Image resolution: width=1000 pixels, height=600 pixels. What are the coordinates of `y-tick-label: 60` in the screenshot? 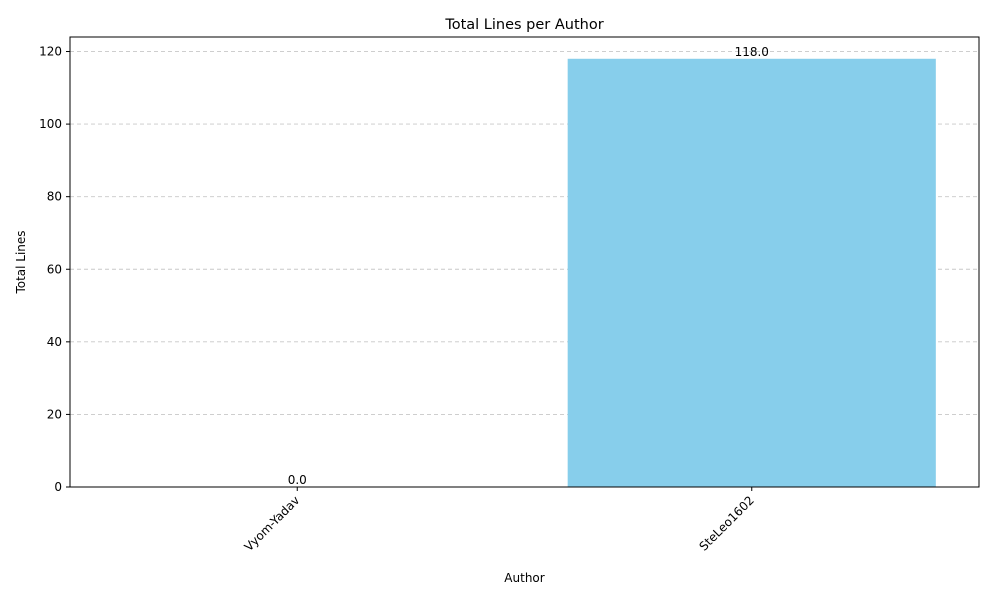 It's located at (54, 269).